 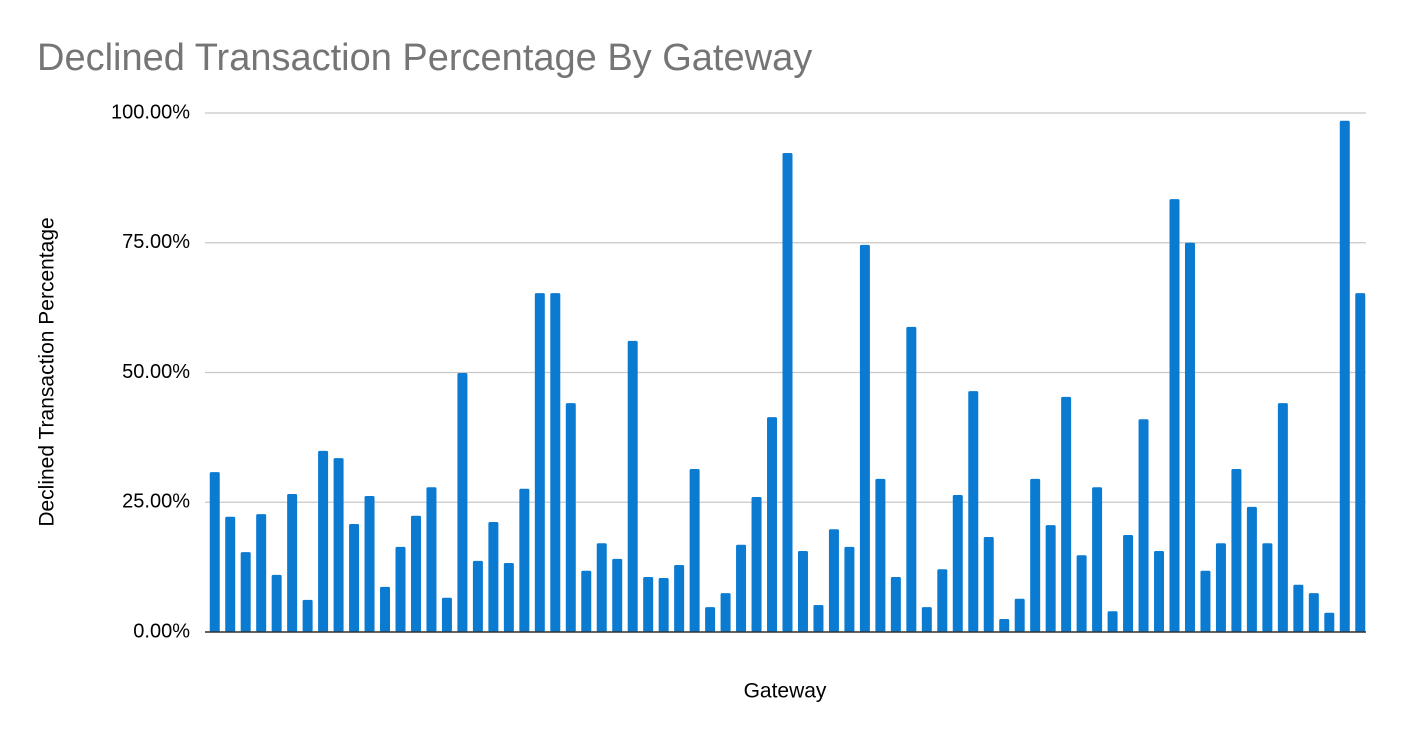 What do you see at coordinates (150, 112) in the screenshot?
I see `y-tick-label: 100.00%` at bounding box center [150, 112].